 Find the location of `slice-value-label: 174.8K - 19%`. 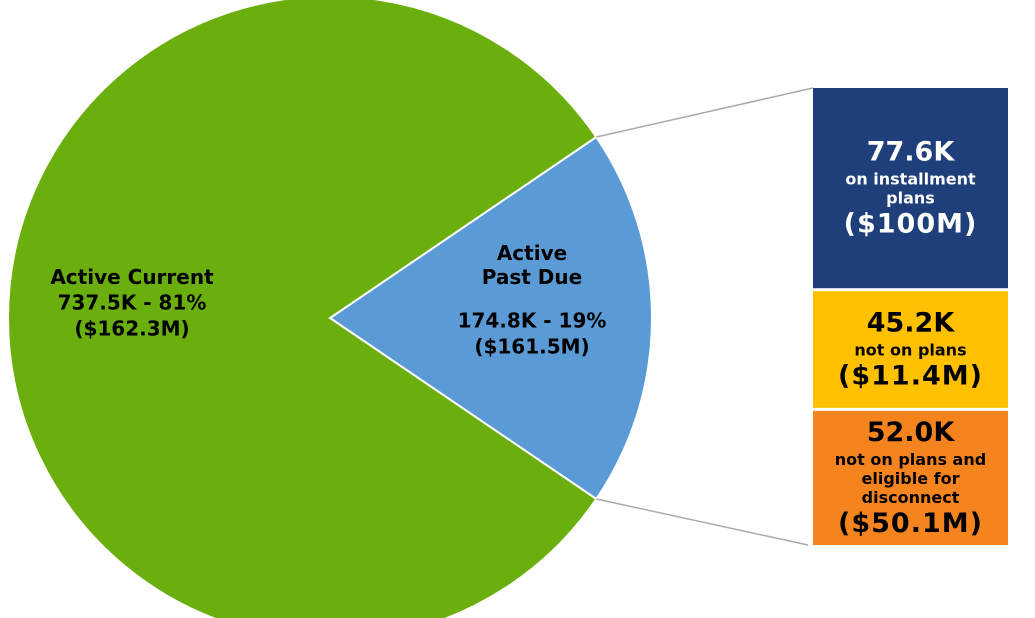

slice-value-label: 174.8K - 19% is located at coordinates (532, 321).